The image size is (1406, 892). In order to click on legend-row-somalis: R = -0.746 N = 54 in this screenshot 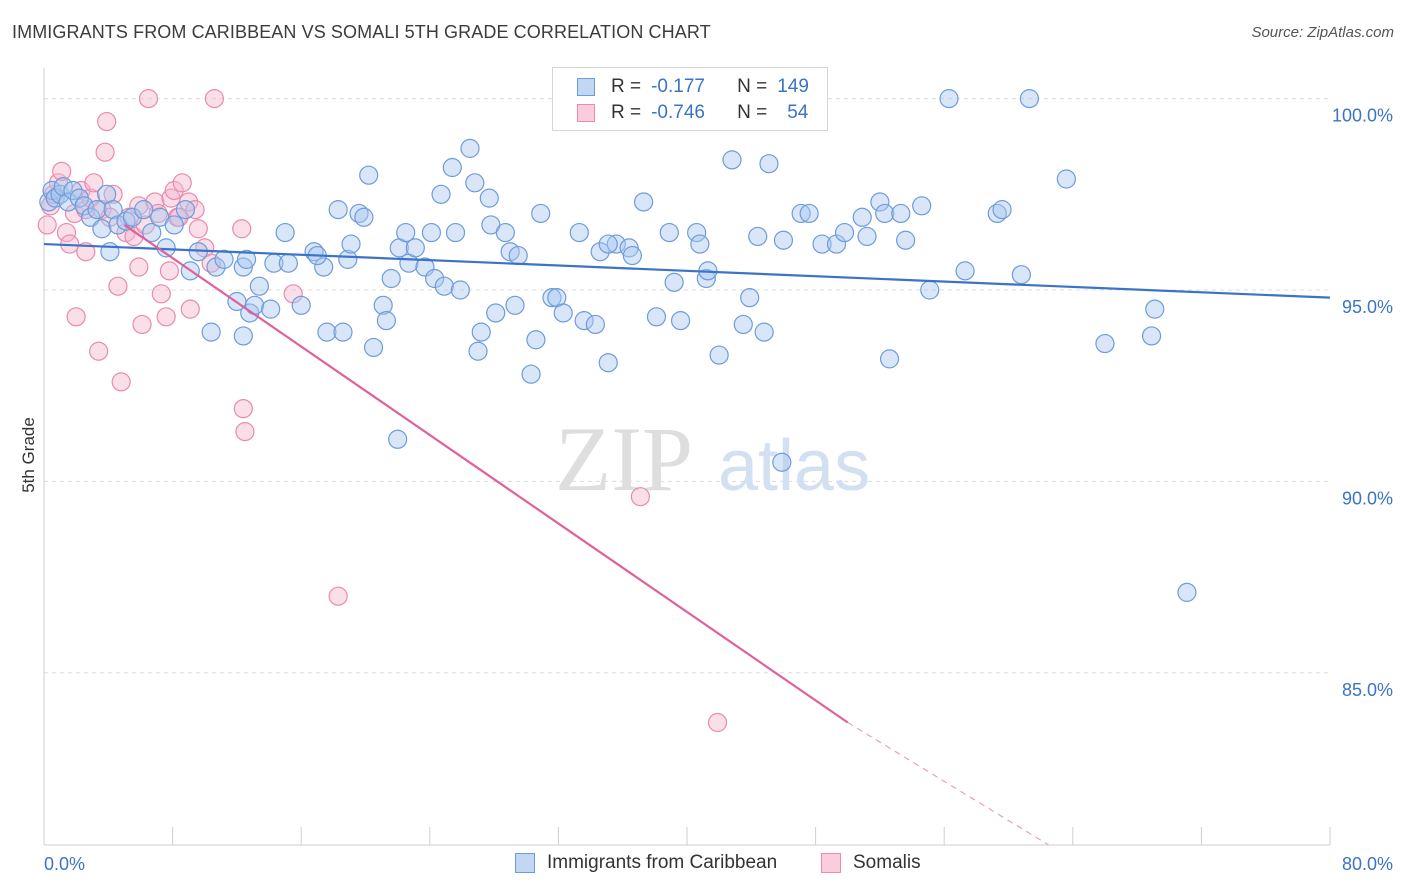, I will do `click(692, 113)`.